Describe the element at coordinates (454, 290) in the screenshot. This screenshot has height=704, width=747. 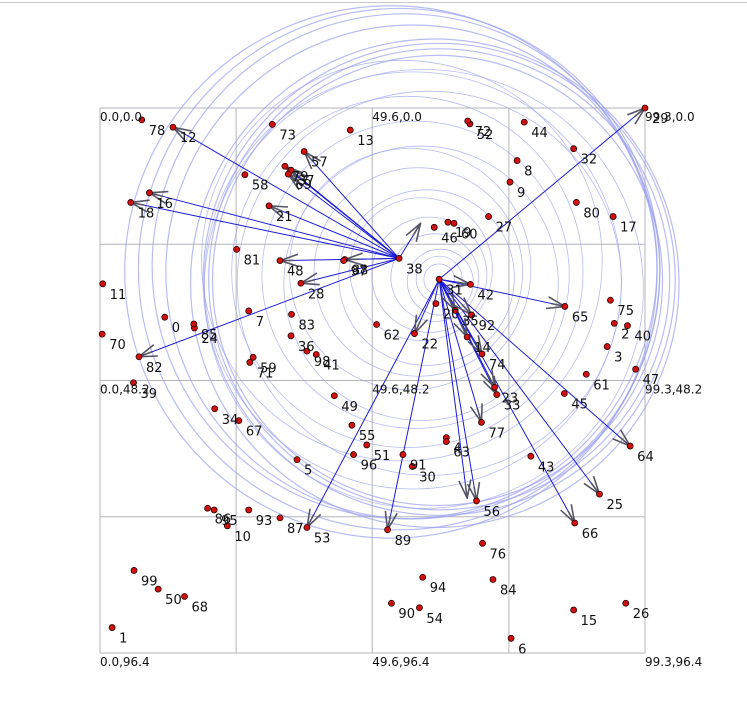
I see `point-label-31: 31` at that location.